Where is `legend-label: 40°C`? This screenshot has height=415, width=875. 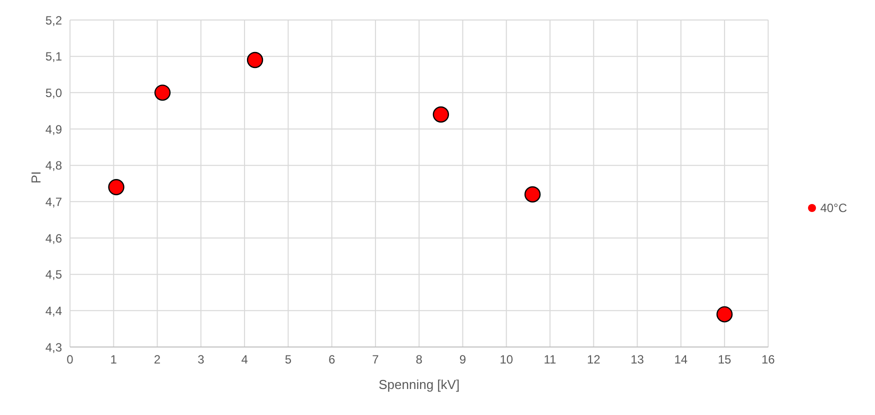 legend-label: 40°C is located at coordinates (833, 207).